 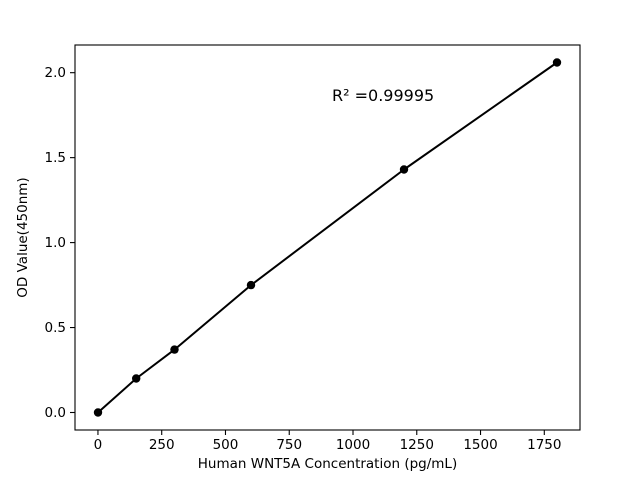 What do you see at coordinates (226, 445) in the screenshot?
I see `x-tick-label: 500` at bounding box center [226, 445].